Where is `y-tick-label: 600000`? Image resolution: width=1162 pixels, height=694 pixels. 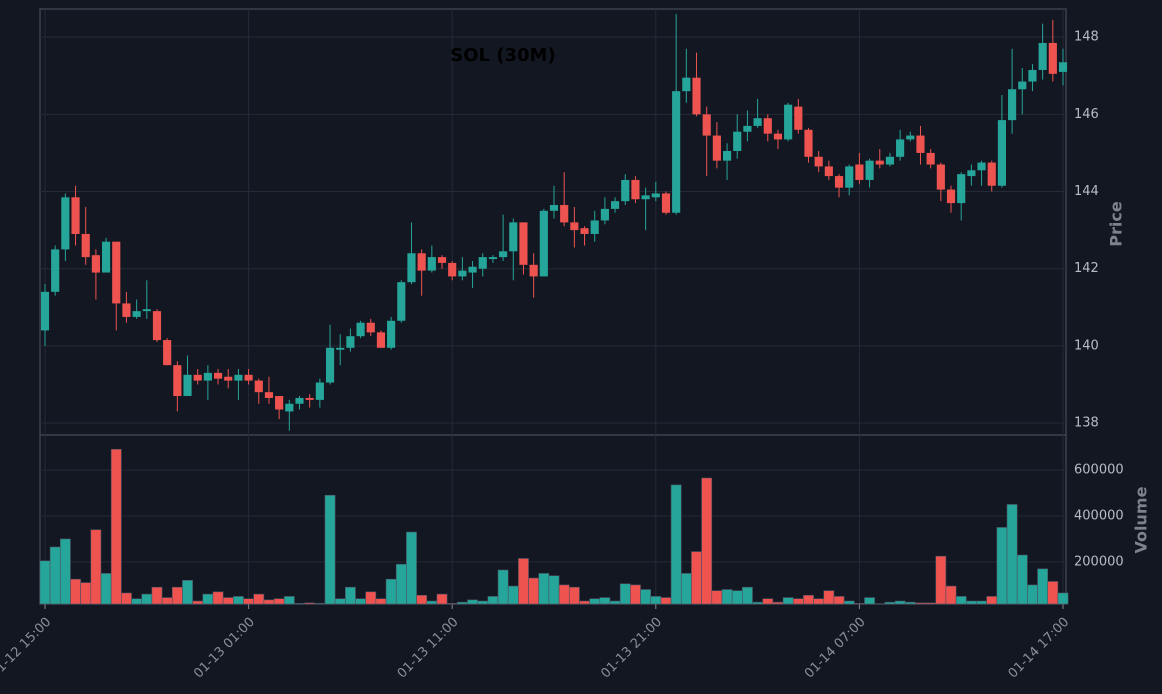
y-tick-label: 600000 is located at coordinates (1099, 469).